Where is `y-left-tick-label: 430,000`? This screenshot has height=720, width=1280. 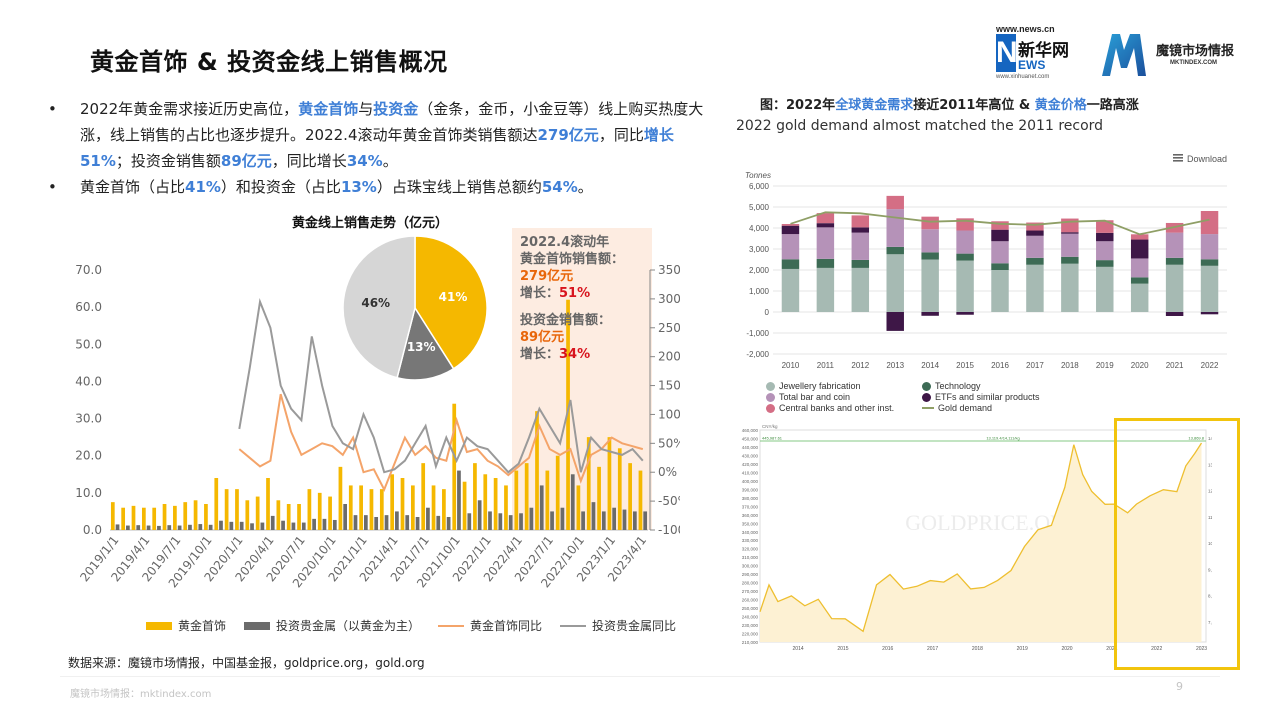 y-left-tick-label: 430,000 is located at coordinates (750, 455).